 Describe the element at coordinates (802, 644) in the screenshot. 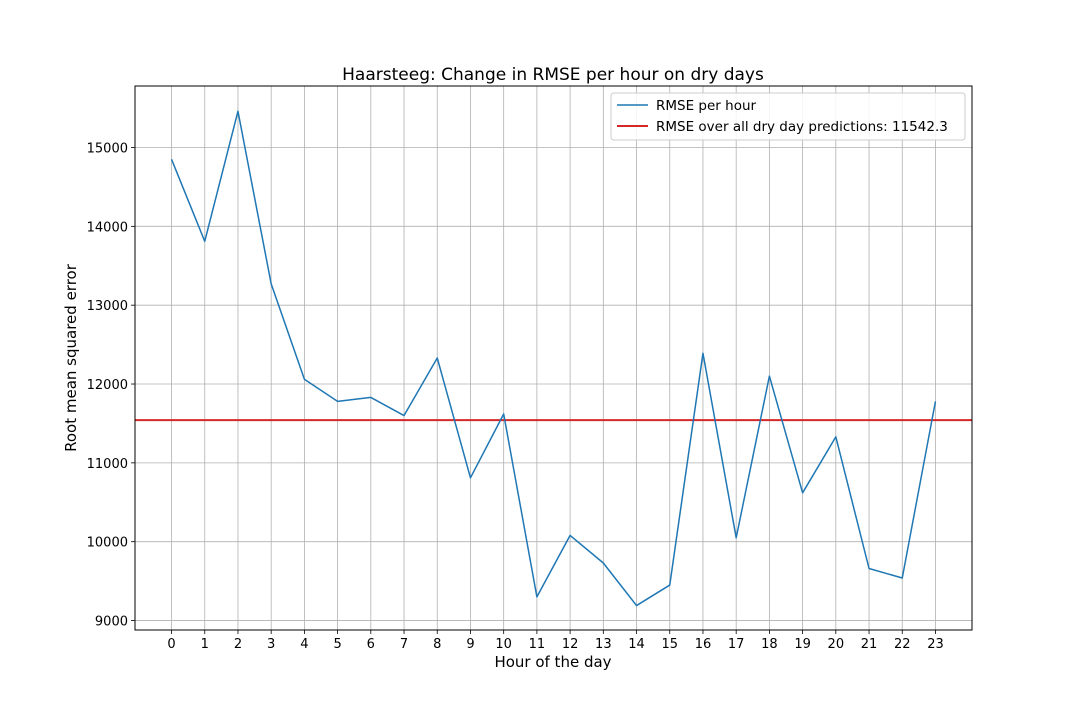

I see `x-tick-label: 19` at that location.